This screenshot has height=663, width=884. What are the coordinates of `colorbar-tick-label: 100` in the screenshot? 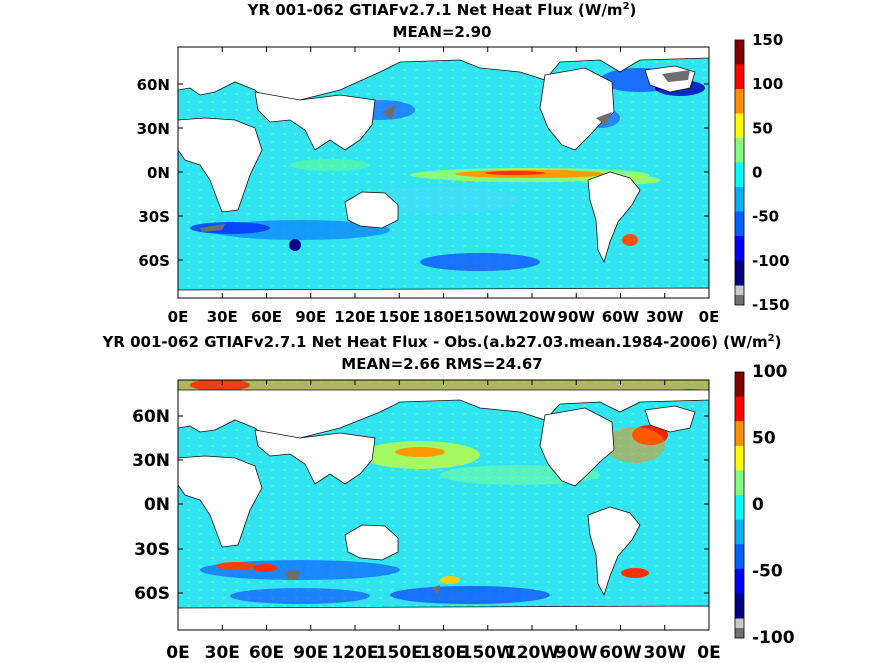 It's located at (767, 84).